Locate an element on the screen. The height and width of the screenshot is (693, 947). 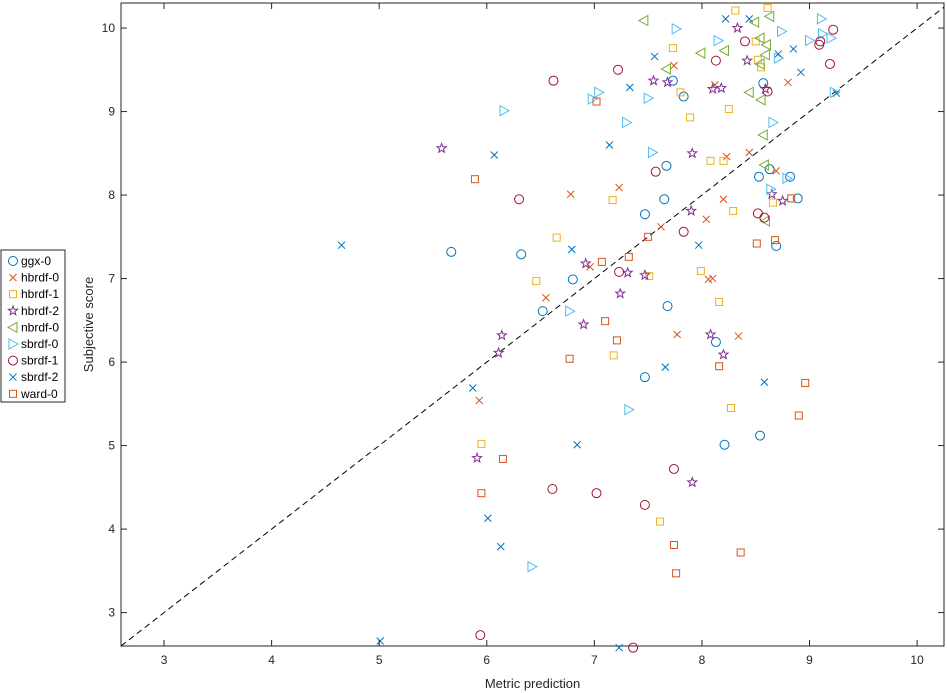
x-tick-label: 3 is located at coordinates (164, 660).